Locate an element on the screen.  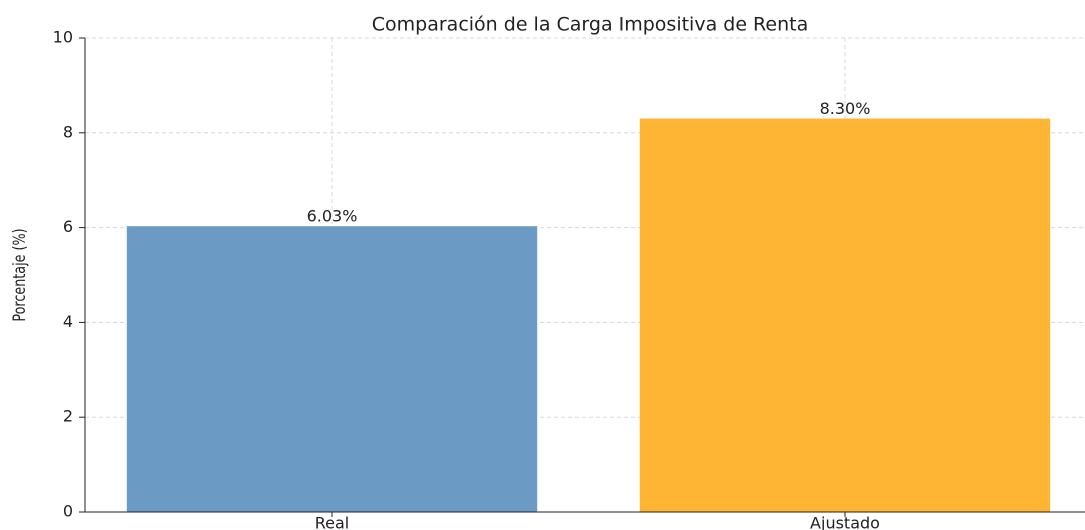
y-axis-label: Porcentaje (%) is located at coordinates (19, 274).